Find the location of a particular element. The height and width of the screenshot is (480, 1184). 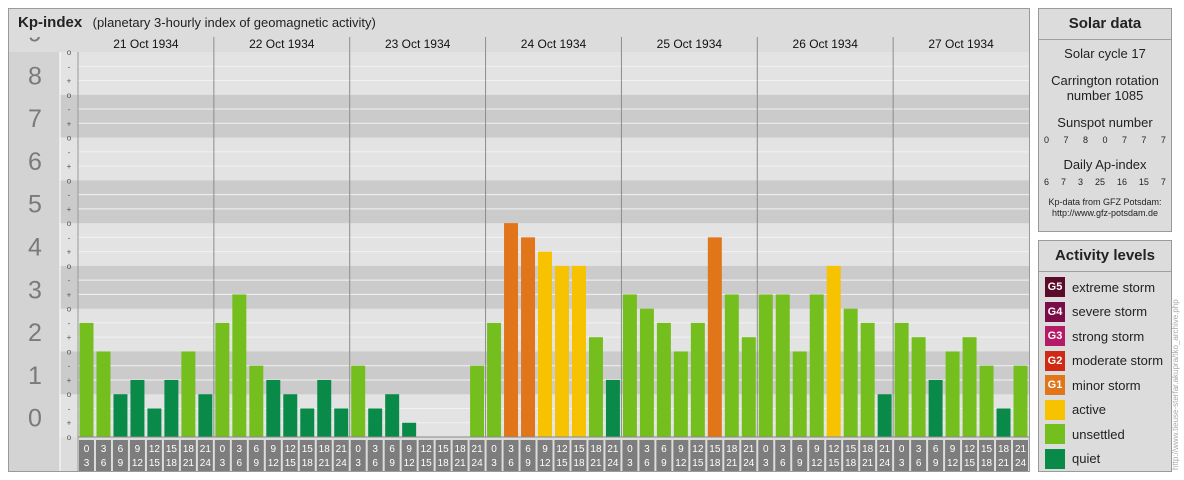

legend-item: active is located at coordinates (1075, 409).